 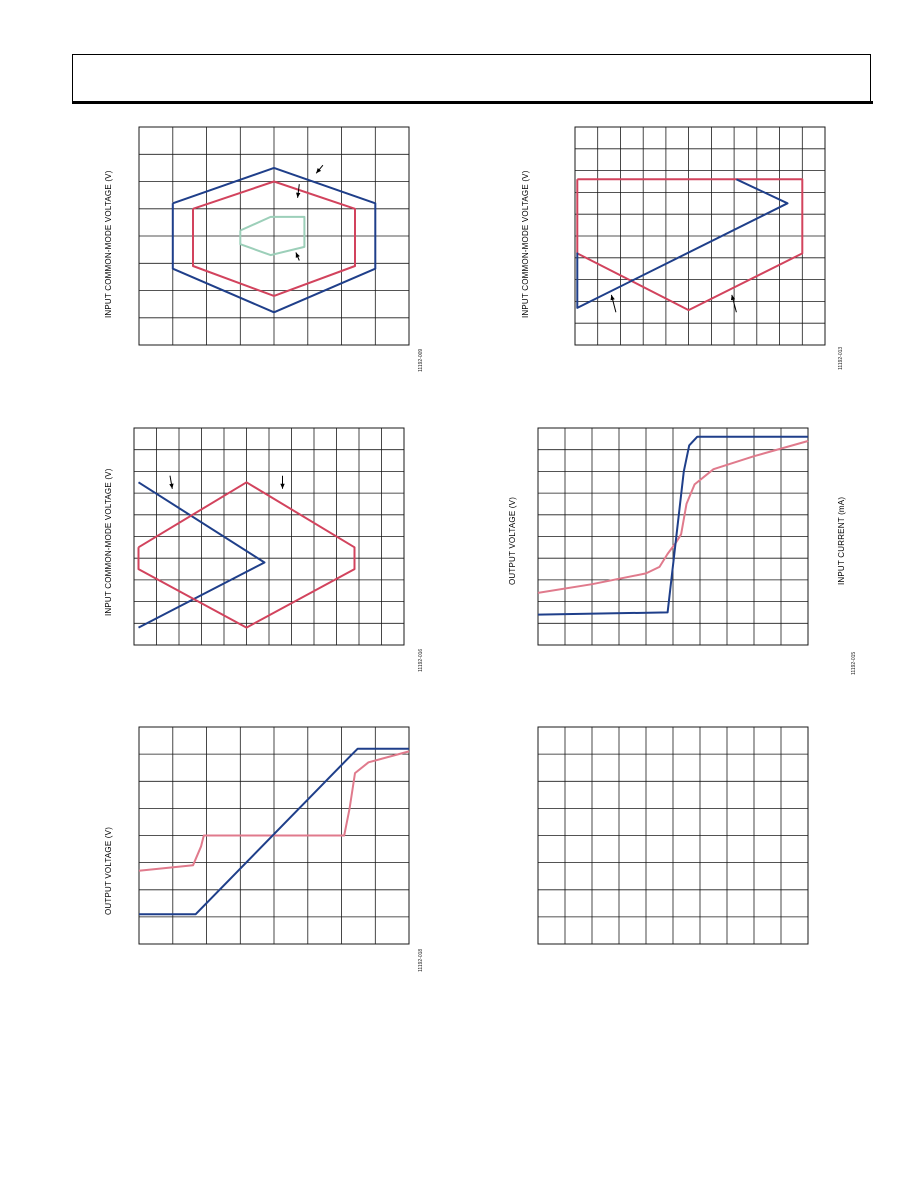 I want to click on page-header-rule, so click(x=472, y=102).